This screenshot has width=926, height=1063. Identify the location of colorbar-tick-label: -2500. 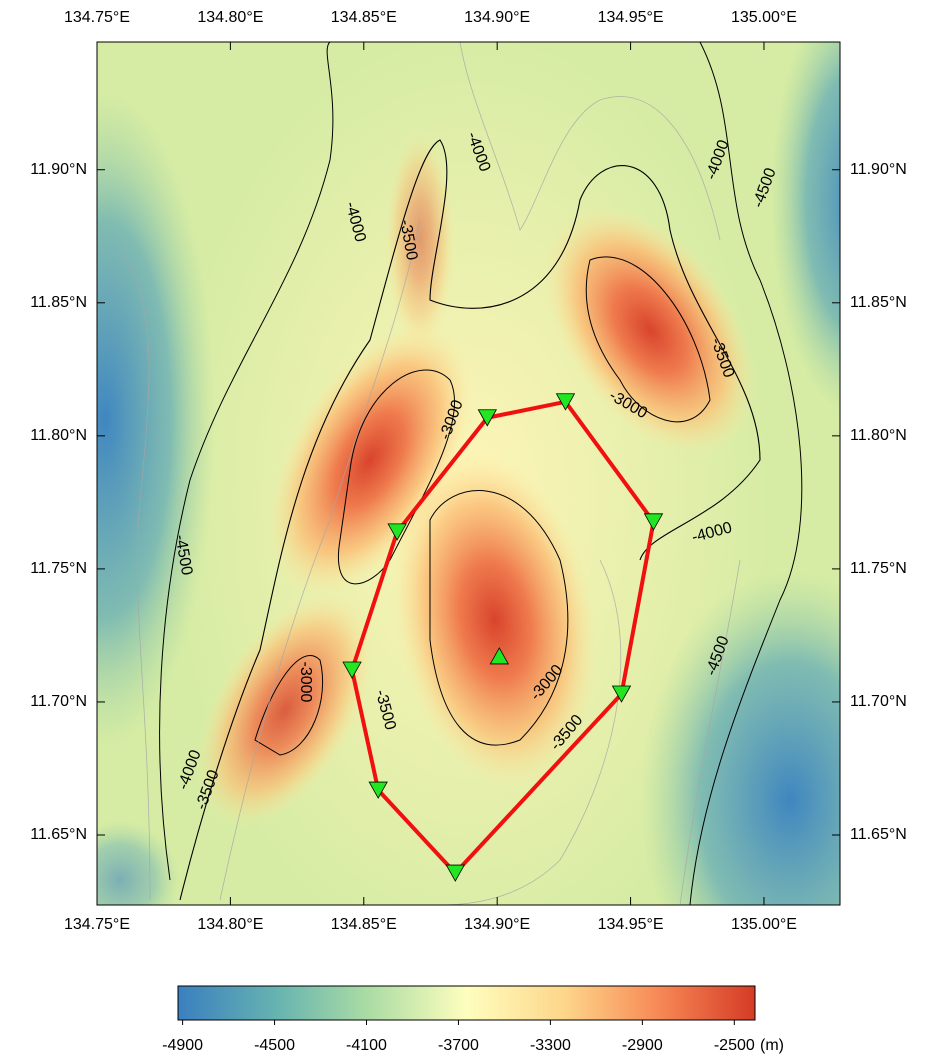
(734, 1045).